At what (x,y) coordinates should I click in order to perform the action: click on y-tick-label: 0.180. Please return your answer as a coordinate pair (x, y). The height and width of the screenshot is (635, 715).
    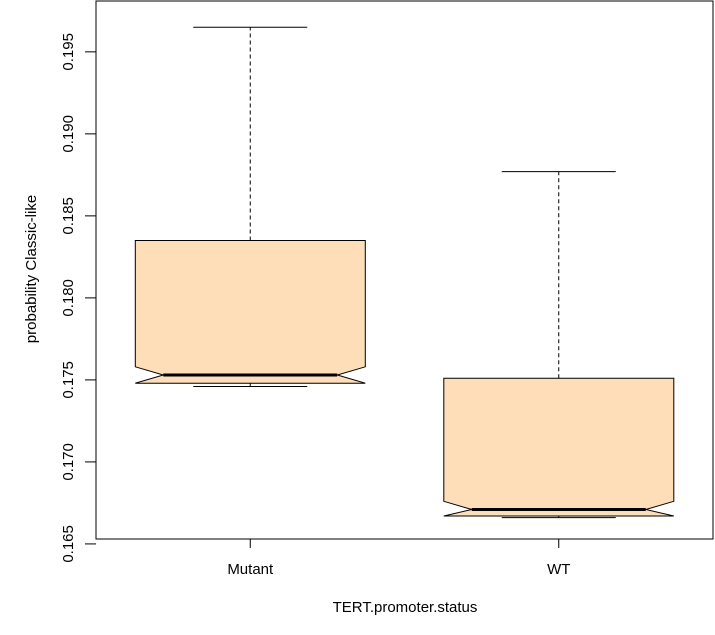
    Looking at the image, I should click on (68, 298).